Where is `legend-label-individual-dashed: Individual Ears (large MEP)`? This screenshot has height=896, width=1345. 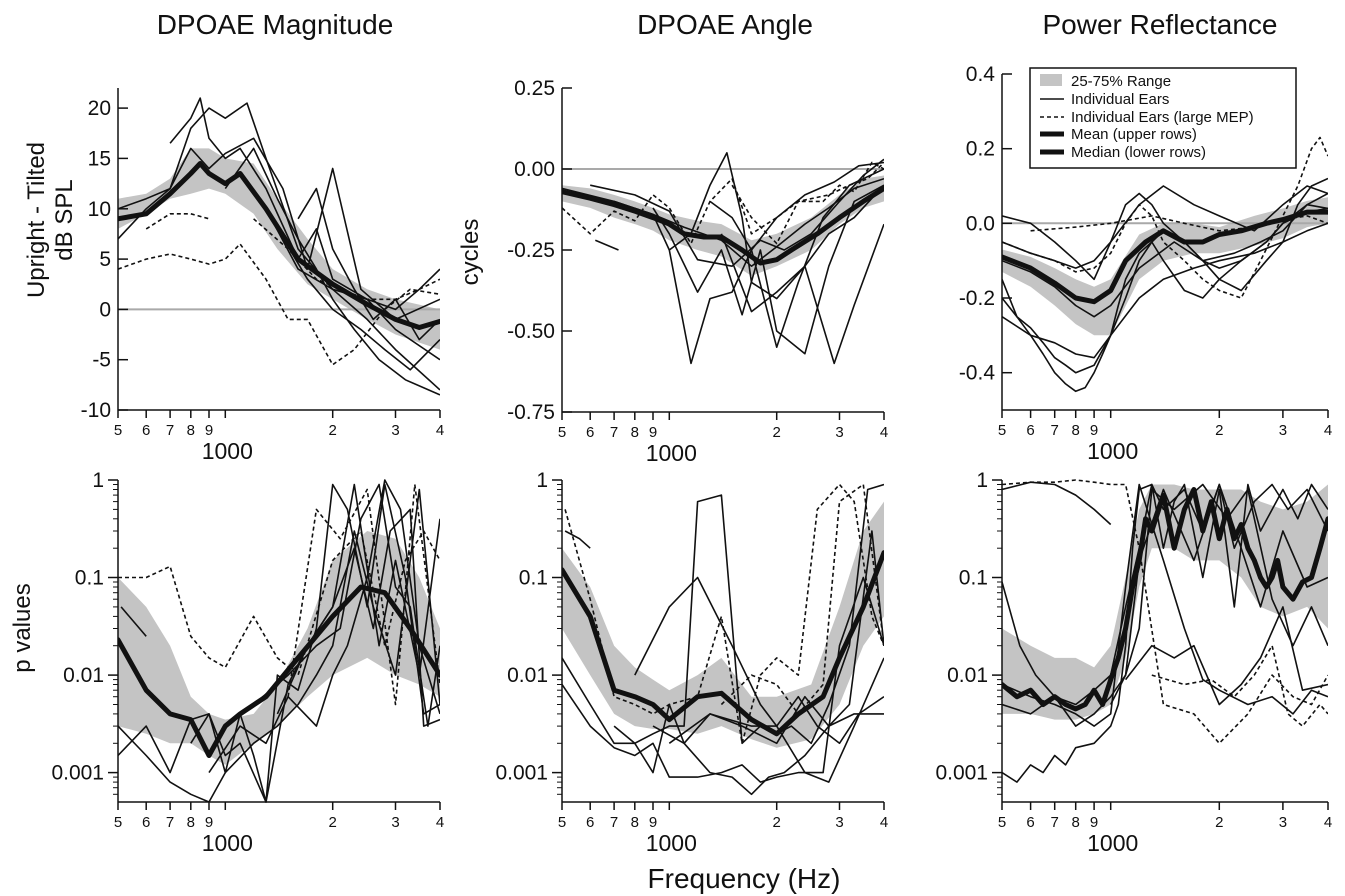
legend-label-individual-dashed: Individual Ears (large MEP) is located at coordinates (1162, 117).